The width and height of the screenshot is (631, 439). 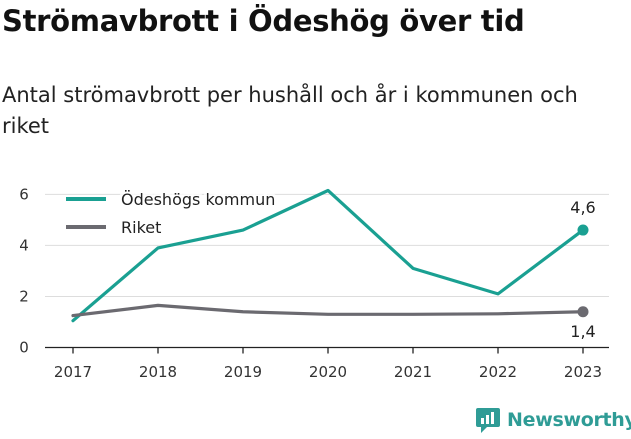 I want to click on legend-label: Riket, so click(x=141, y=227).